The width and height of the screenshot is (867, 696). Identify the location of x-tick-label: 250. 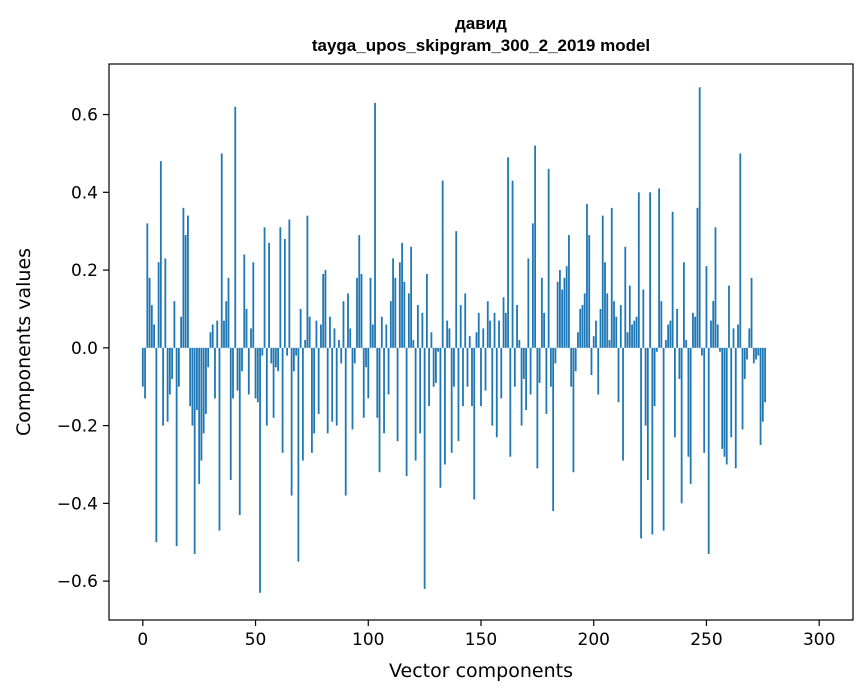
(706, 640).